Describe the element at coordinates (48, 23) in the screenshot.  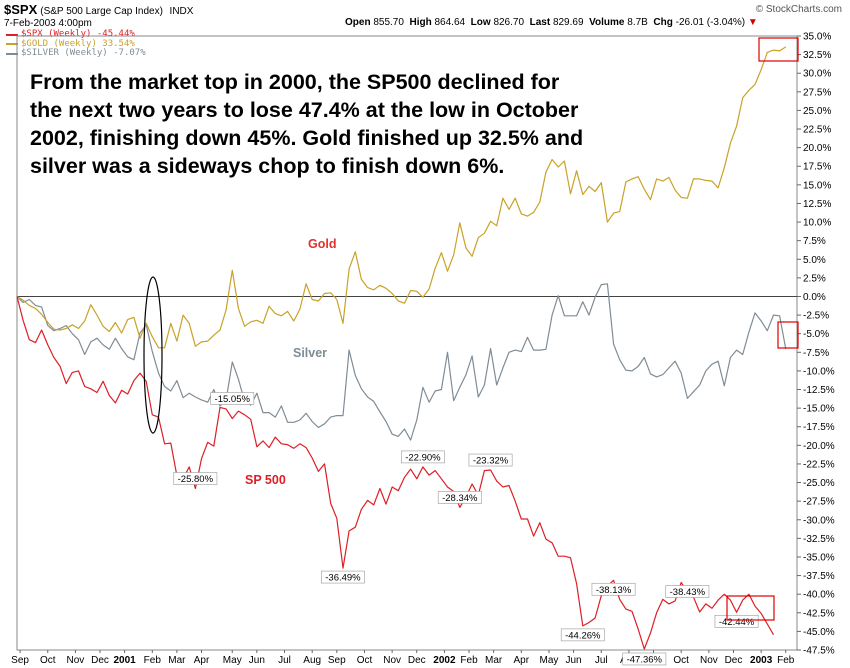
I see `chart-date: 7-Feb-2003 4:00pm` at that location.